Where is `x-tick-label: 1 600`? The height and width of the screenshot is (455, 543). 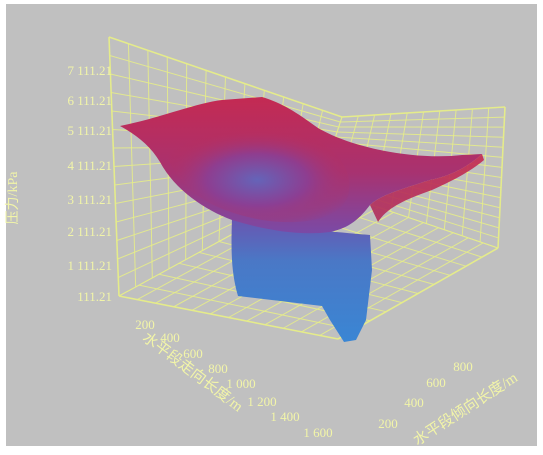
x-tick-label: 1 600 is located at coordinates (317, 432).